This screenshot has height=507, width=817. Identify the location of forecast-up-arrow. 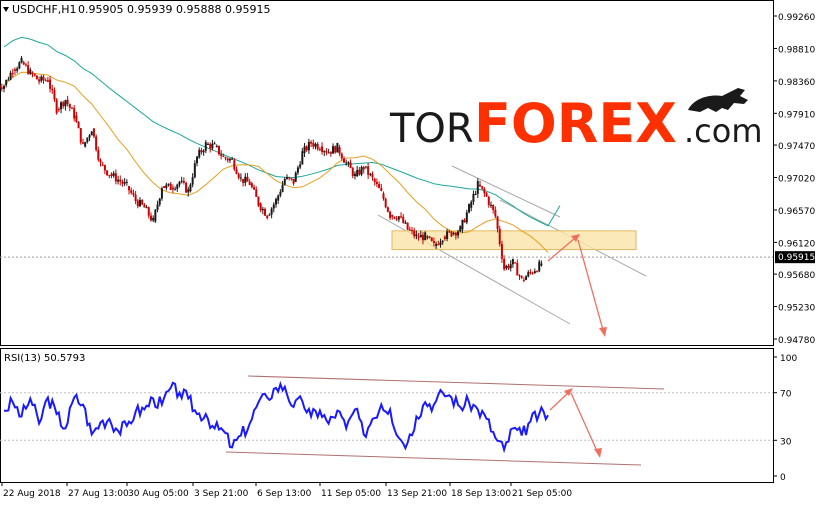
(561, 249).